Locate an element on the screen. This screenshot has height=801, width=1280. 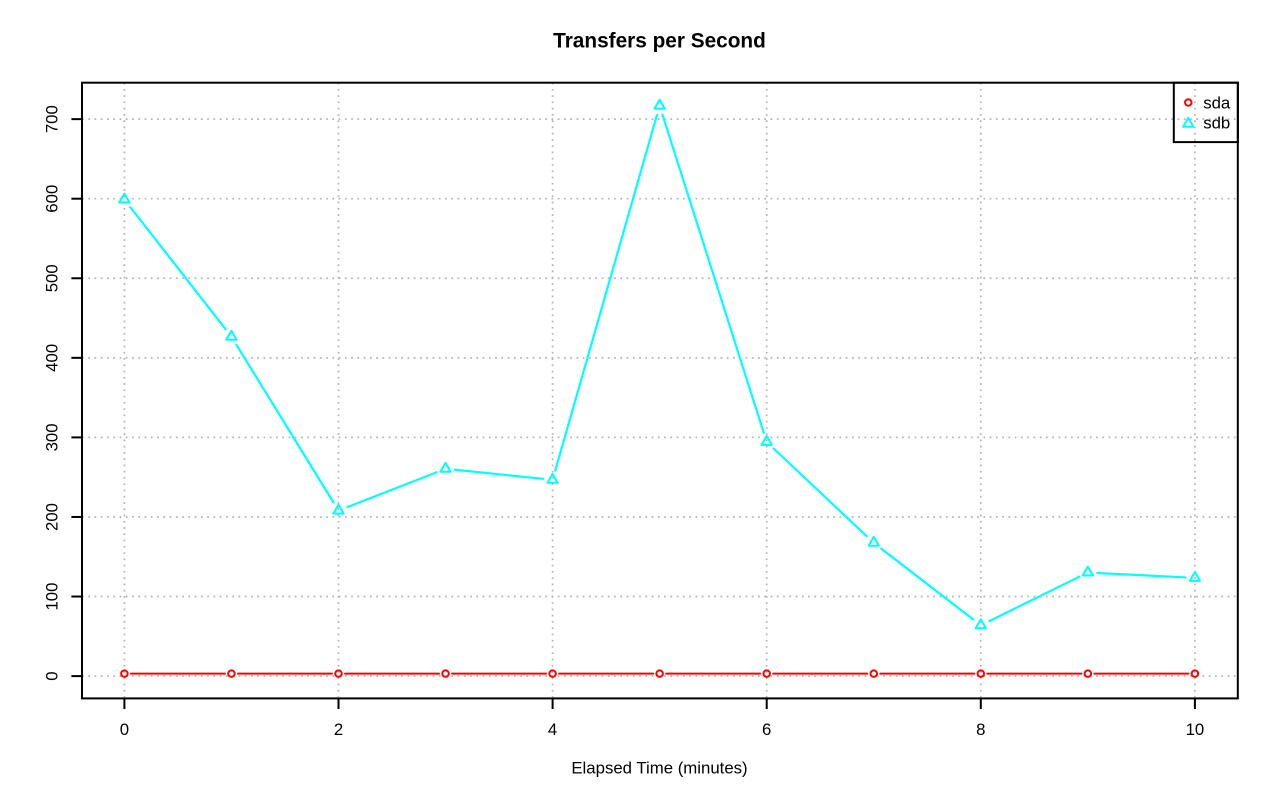
svg-text: sda is located at coordinates (1217, 103).